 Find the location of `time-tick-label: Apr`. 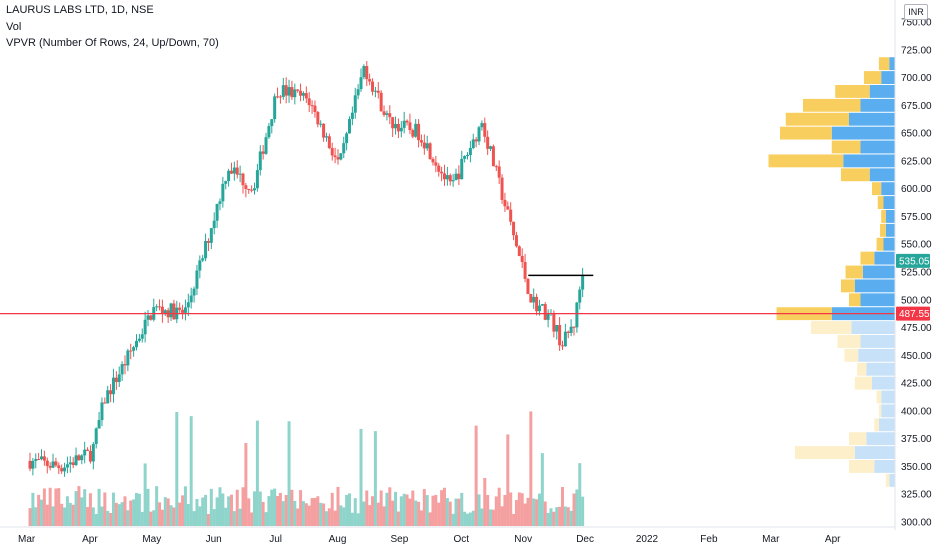

time-tick-label: Apr is located at coordinates (90, 539).